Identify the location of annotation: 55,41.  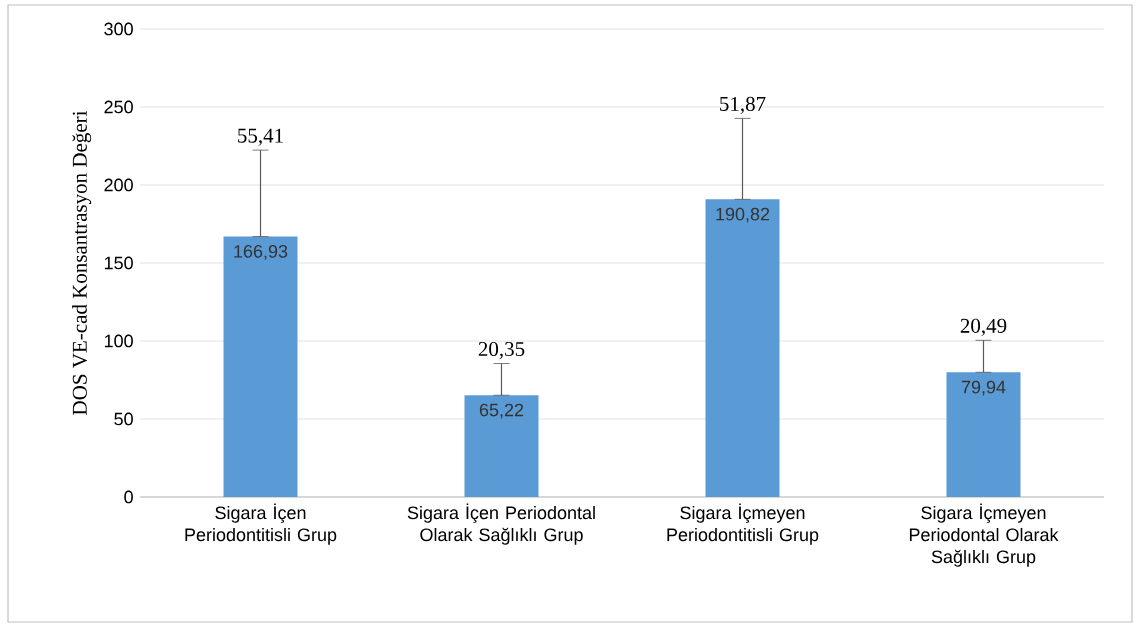
(260, 137).